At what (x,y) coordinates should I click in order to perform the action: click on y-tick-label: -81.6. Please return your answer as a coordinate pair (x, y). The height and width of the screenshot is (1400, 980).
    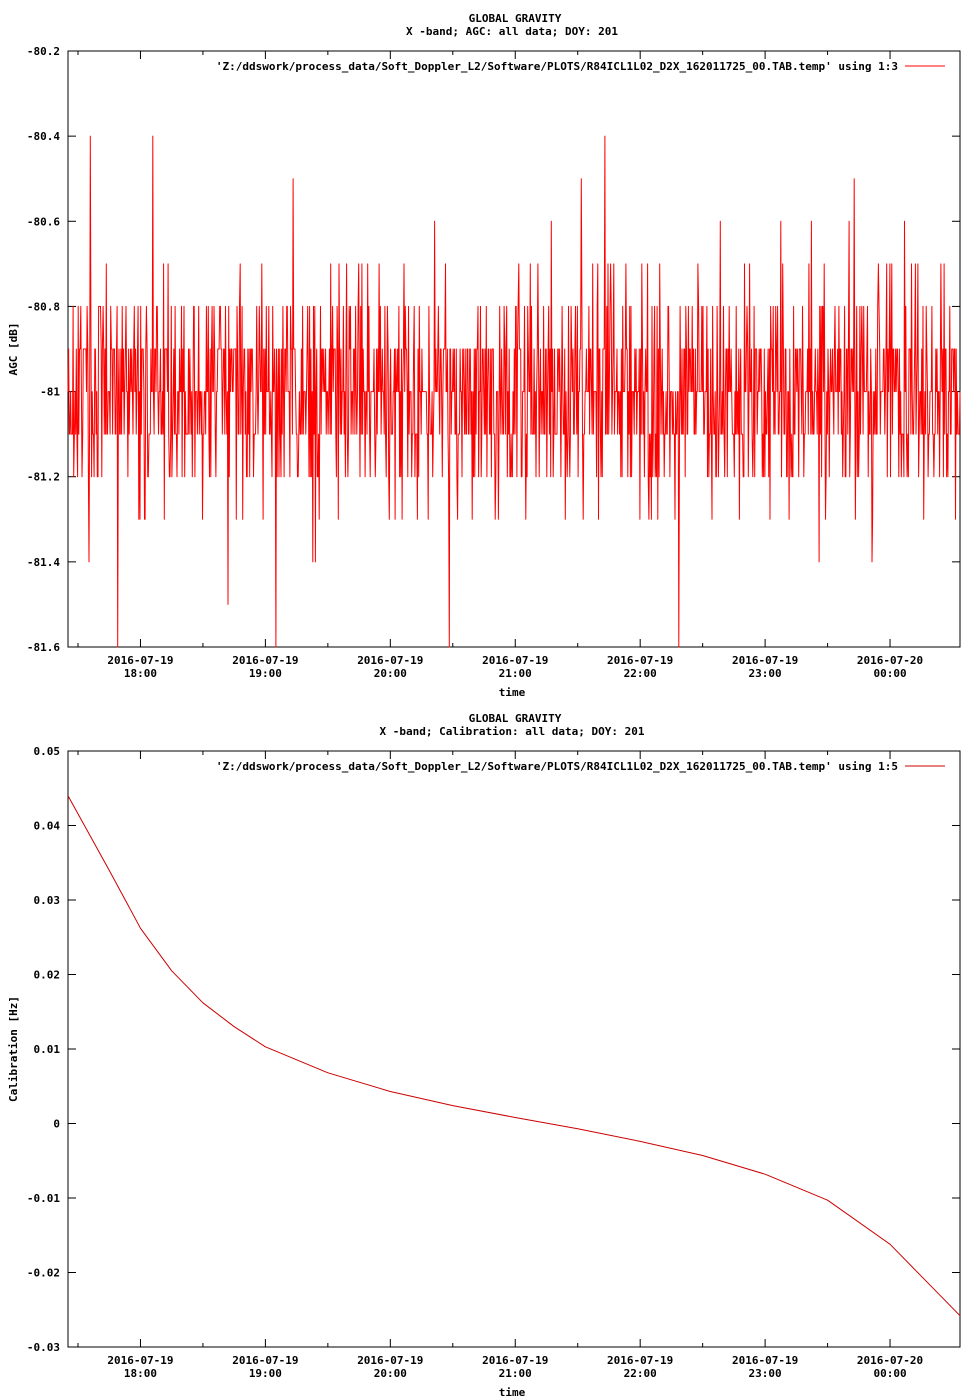
    Looking at the image, I should click on (43, 647).